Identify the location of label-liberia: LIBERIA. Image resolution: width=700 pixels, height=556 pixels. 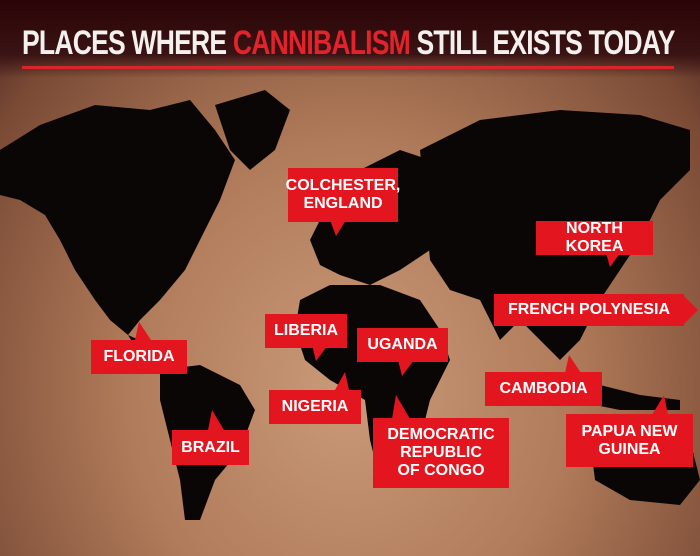
(306, 331).